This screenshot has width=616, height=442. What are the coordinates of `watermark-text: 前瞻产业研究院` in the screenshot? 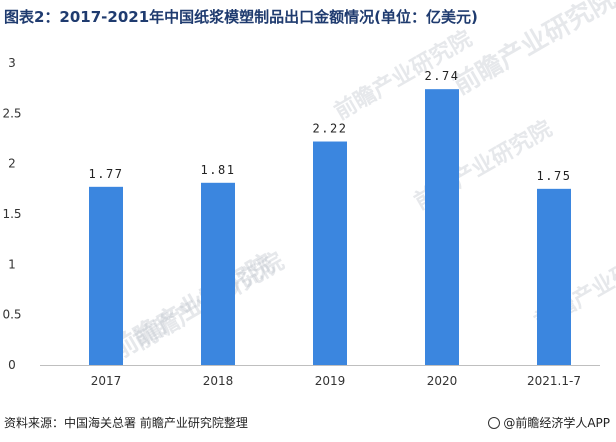 It's located at (532, 50).